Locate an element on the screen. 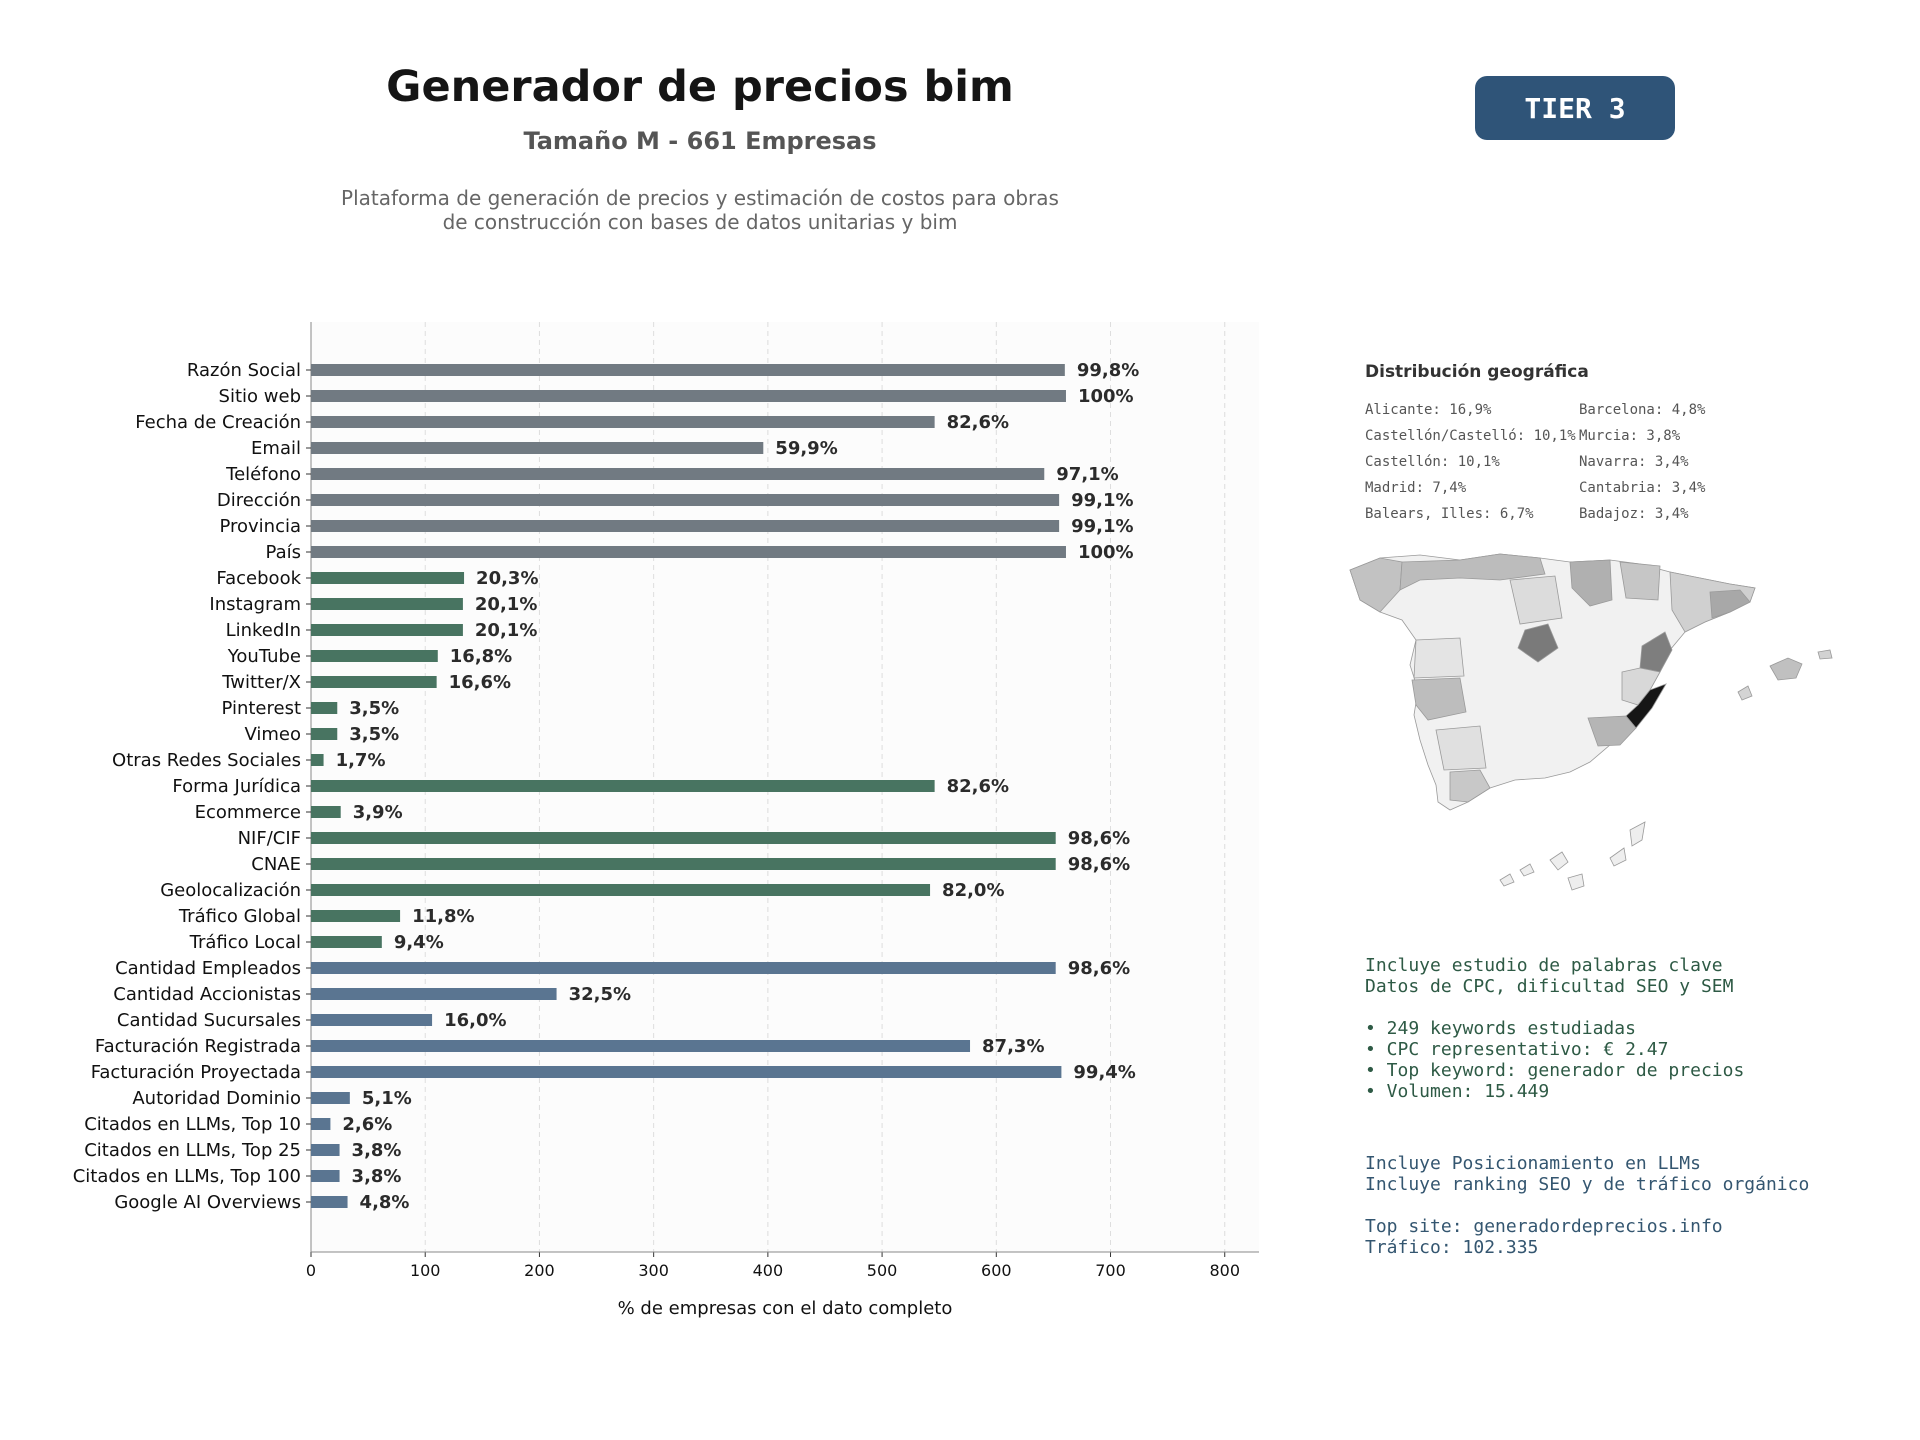 This screenshot has width=1920, height=1440. map-asturias-cantabria is located at coordinates (1472, 572).